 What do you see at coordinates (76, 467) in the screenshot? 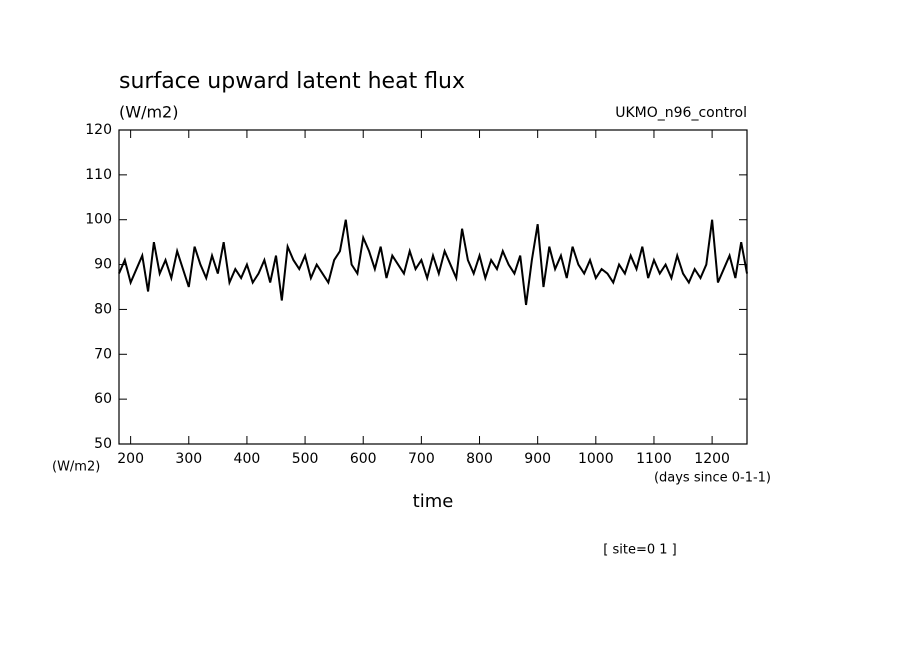
I see `y-unit: (W/m2)` at bounding box center [76, 467].